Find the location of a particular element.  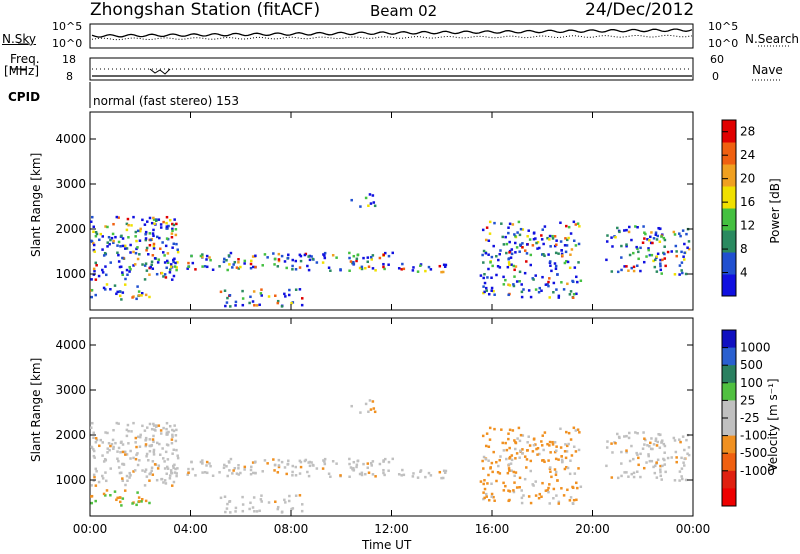

xtick-label: 00:00 is located at coordinates (90, 529).